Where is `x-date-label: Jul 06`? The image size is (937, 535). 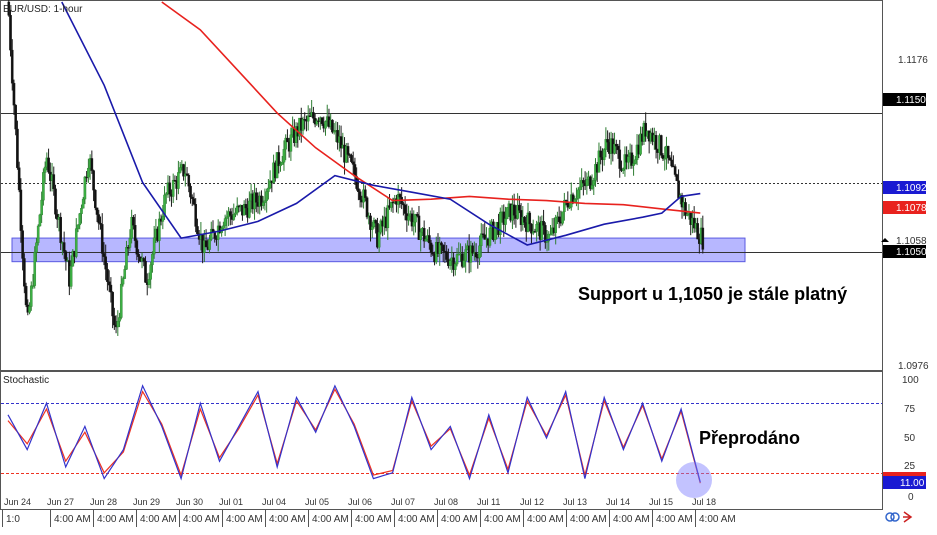 x-date-label: Jul 06 is located at coordinates (360, 502).